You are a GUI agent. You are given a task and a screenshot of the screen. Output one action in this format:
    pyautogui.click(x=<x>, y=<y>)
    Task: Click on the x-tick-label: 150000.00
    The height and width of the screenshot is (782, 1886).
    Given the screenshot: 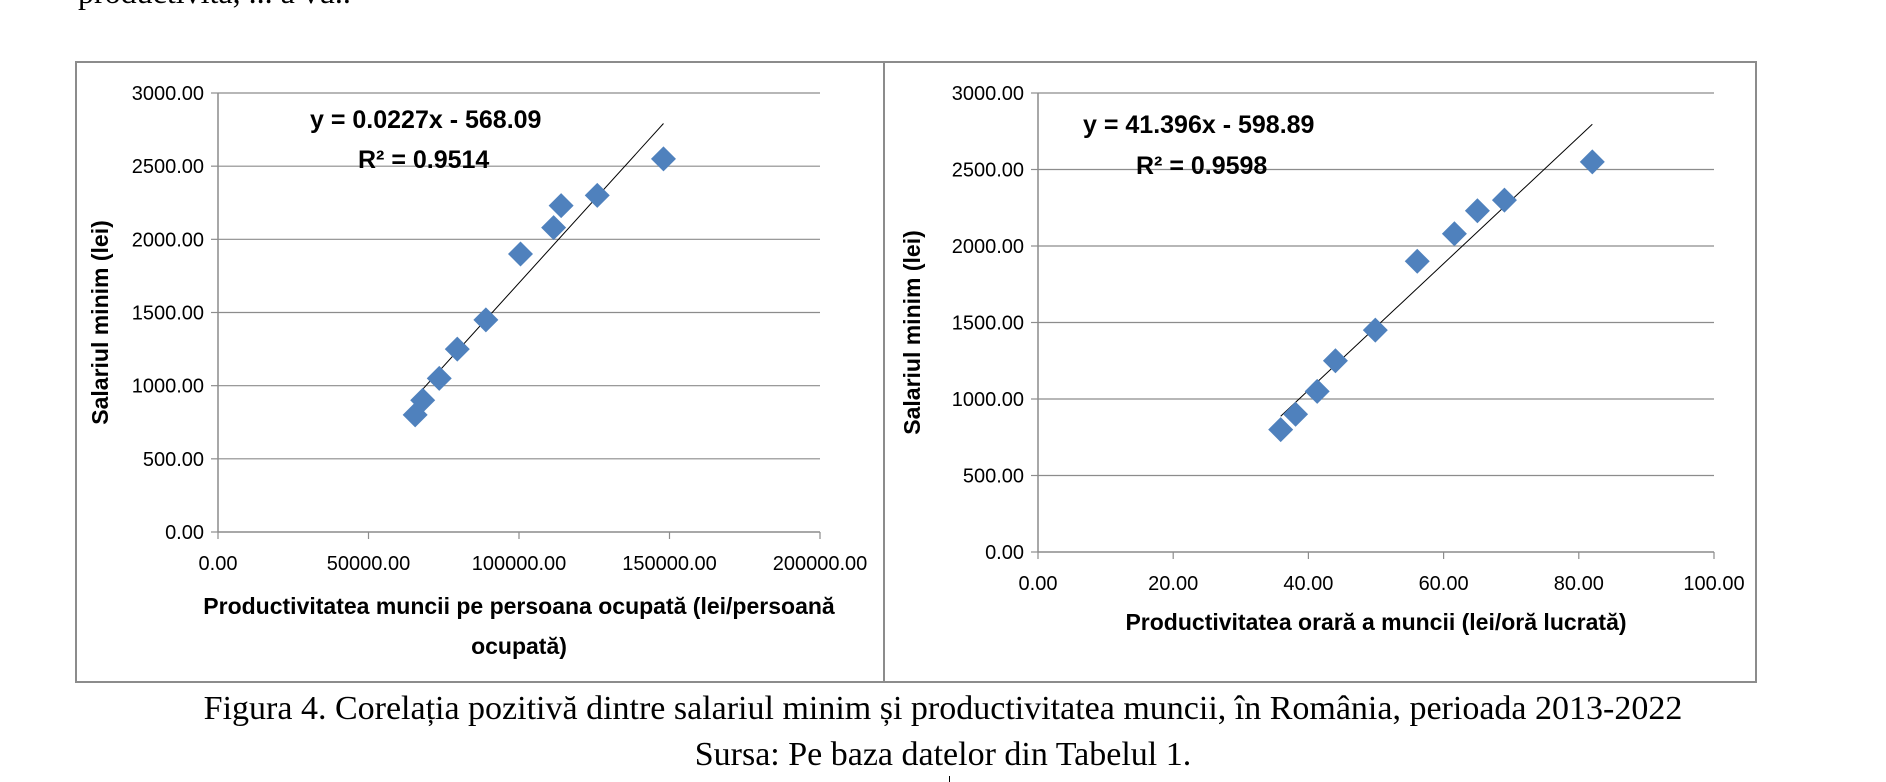 What is the action you would take?
    pyautogui.click(x=669, y=564)
    